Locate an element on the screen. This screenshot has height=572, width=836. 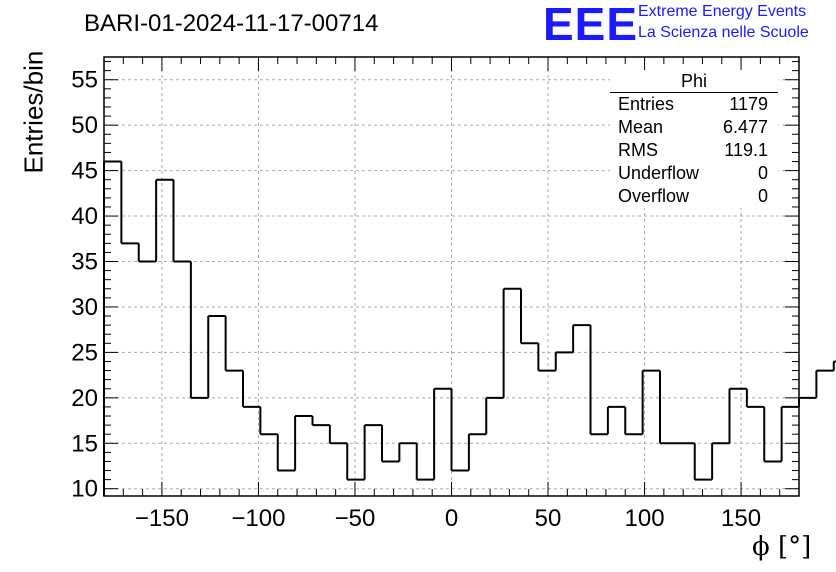
x-tick-label: 100 is located at coordinates (645, 518).